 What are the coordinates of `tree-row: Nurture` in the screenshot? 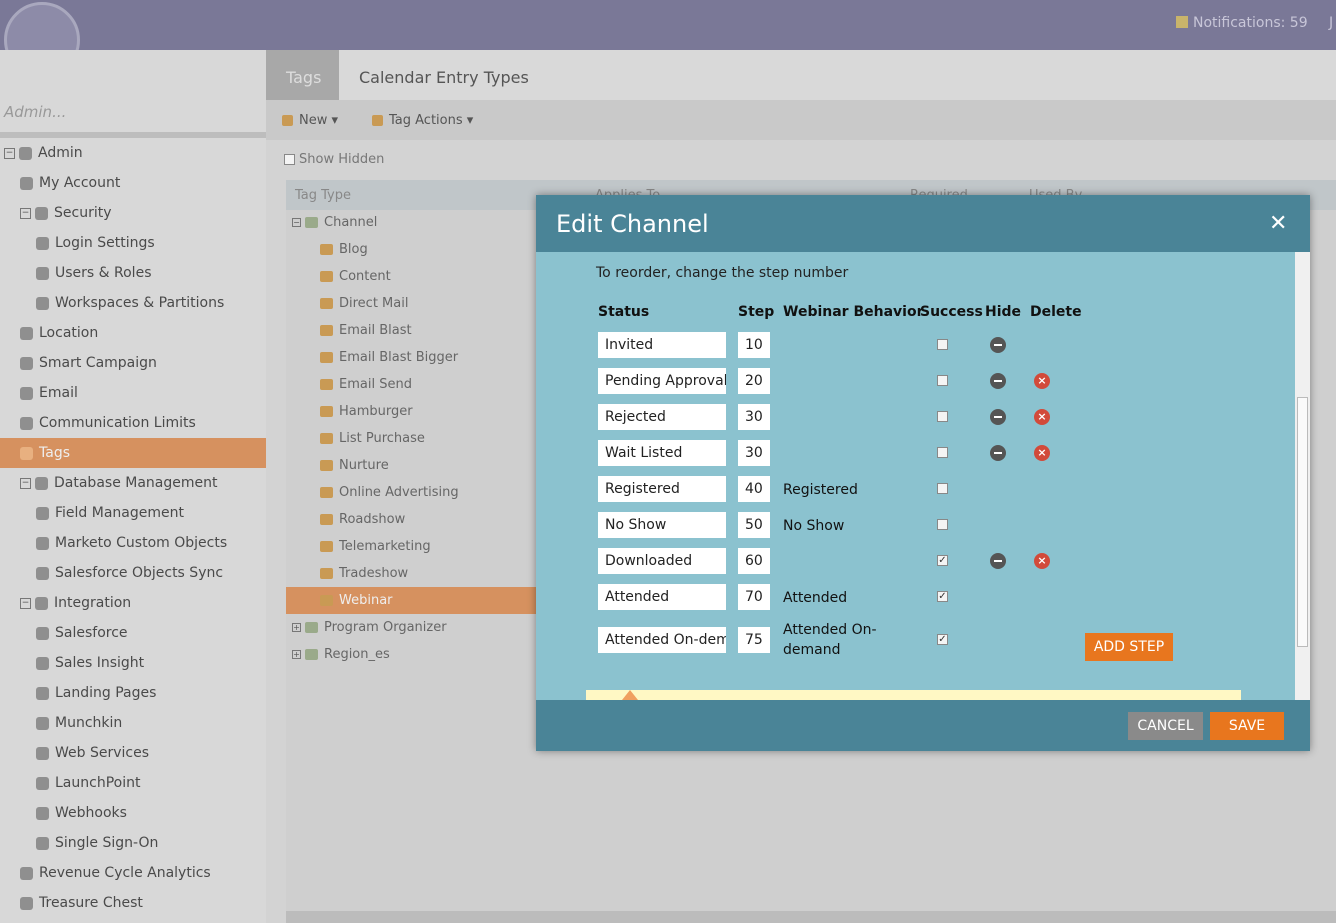 It's located at (411, 465).